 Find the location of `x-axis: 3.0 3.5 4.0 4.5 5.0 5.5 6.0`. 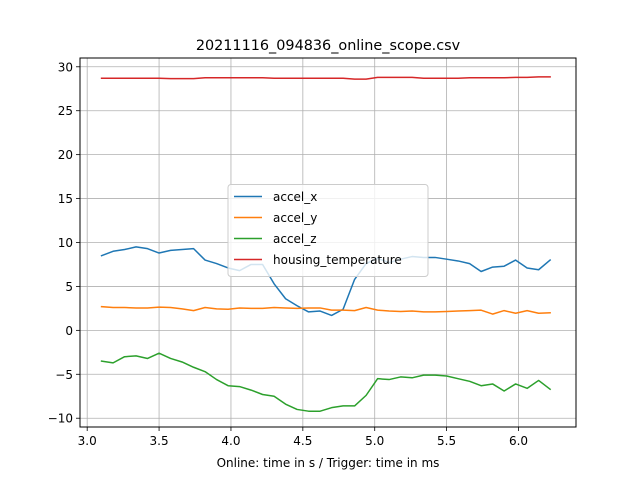

x-axis: 3.0 3.5 4.0 4.5 5.0 5.5 6.0 is located at coordinates (303, 437).